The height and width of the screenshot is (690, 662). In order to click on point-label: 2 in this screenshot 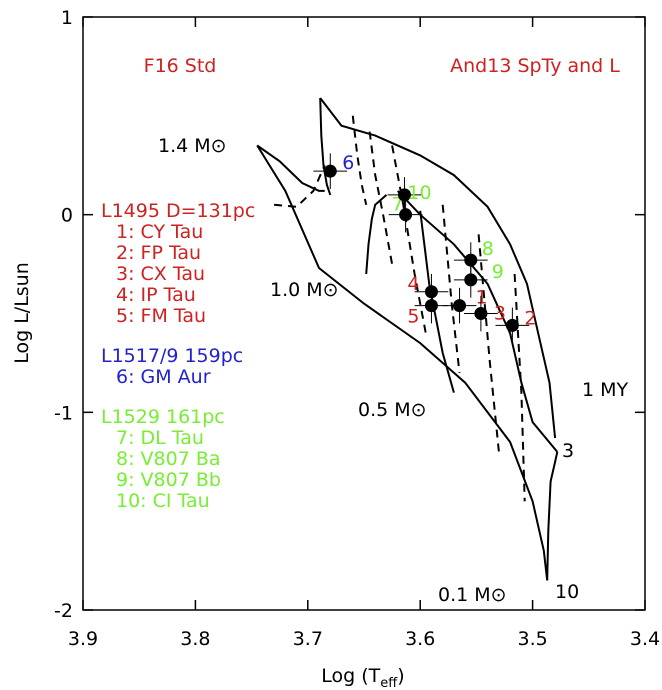, I will do `click(530, 318)`.